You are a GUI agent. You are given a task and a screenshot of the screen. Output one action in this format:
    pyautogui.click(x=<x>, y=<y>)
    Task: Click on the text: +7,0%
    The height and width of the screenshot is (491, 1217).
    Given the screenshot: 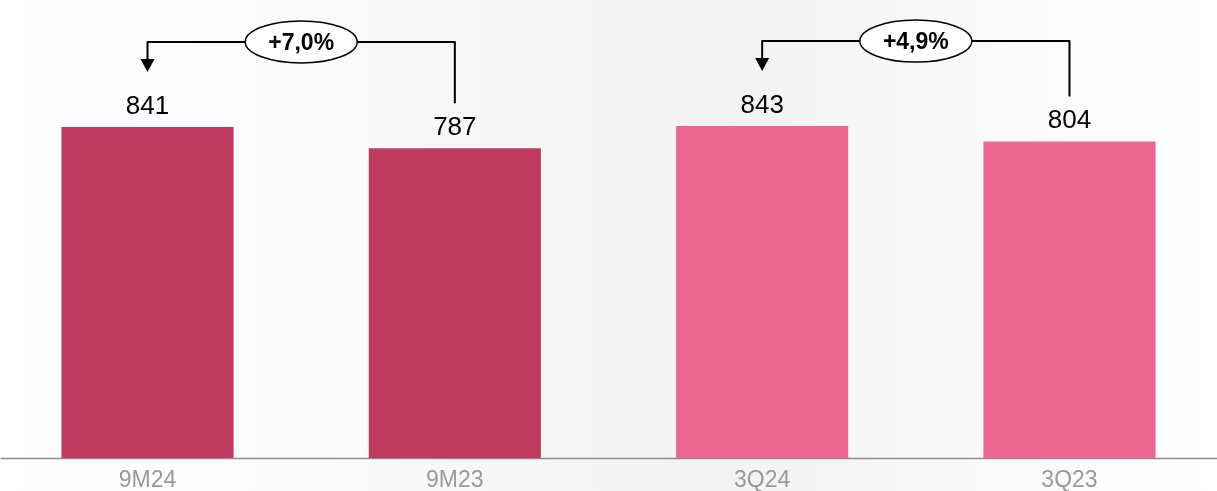 What is the action you would take?
    pyautogui.click(x=301, y=41)
    